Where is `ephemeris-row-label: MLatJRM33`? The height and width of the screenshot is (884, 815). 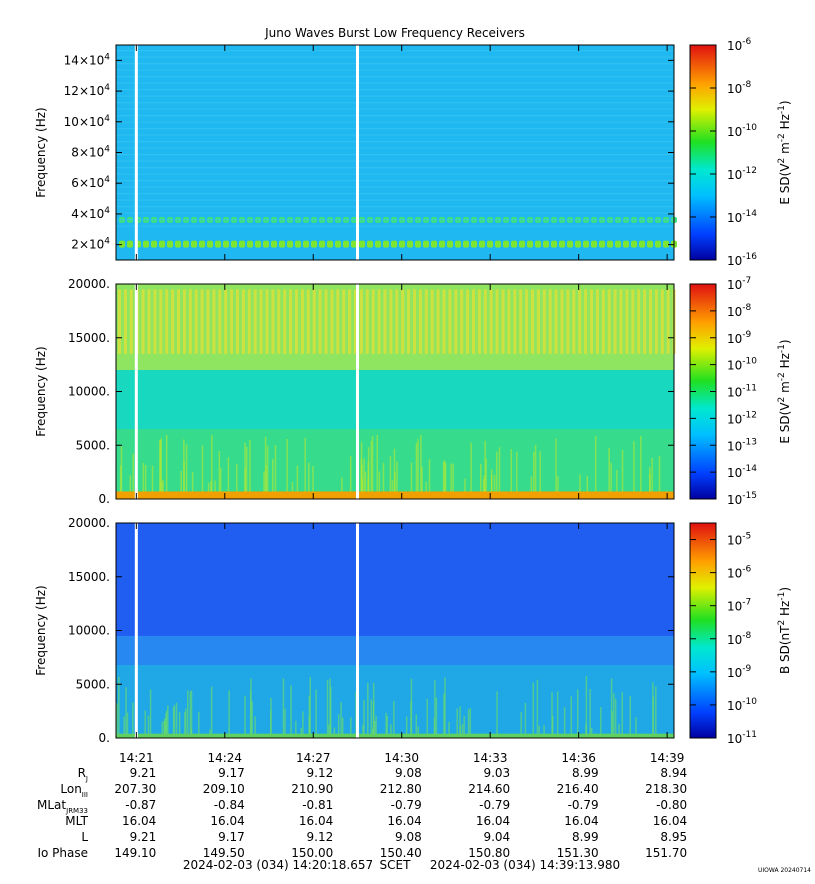 ephemeris-row-label: MLatJRM33 is located at coordinates (62, 806).